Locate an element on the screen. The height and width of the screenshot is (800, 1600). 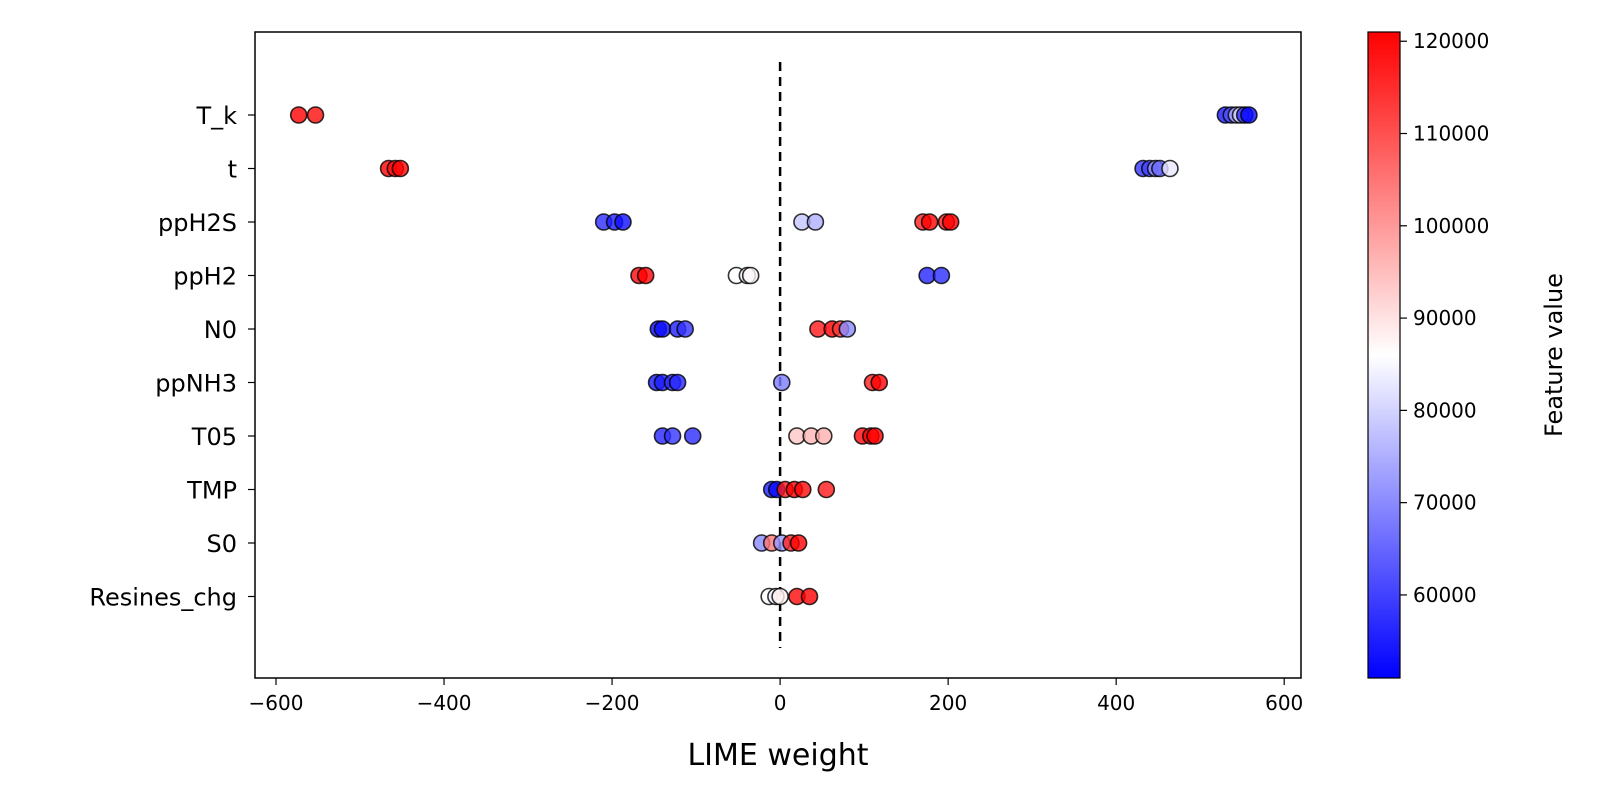
colorbar-tick-label: 70000 is located at coordinates (1445, 503).